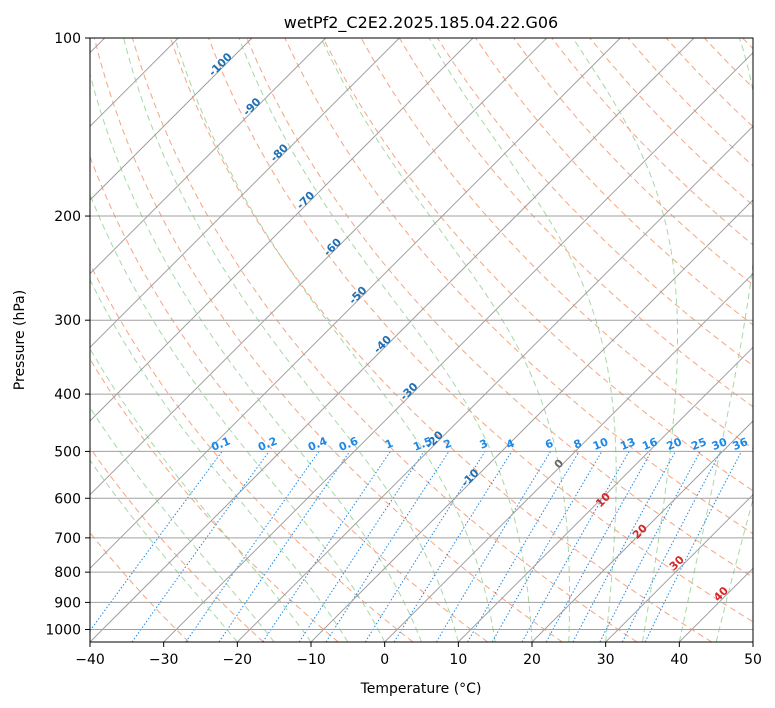  Describe the element at coordinates (67, 499) in the screenshot. I see `y-tick-label: 600` at that location.